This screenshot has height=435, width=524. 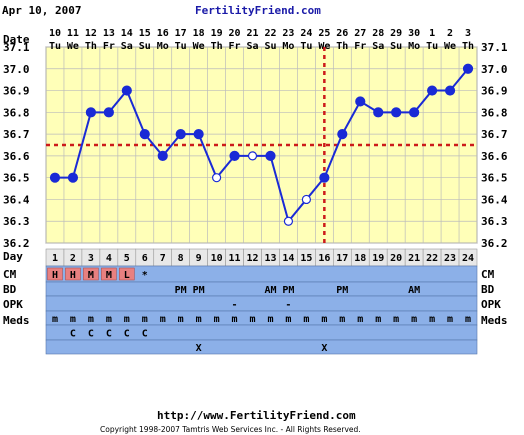 What do you see at coordinates (16, 91) in the screenshot?
I see `y-tick-label-left: 36.9` at bounding box center [16, 91].